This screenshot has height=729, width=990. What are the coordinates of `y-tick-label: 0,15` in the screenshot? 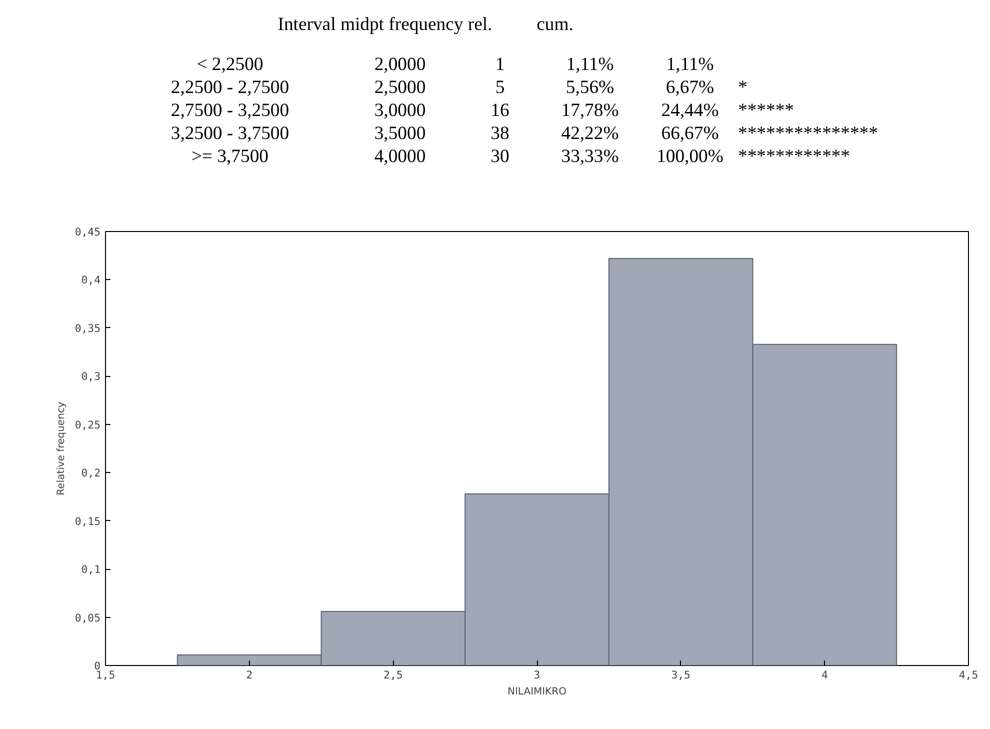 It's located at (87, 521).